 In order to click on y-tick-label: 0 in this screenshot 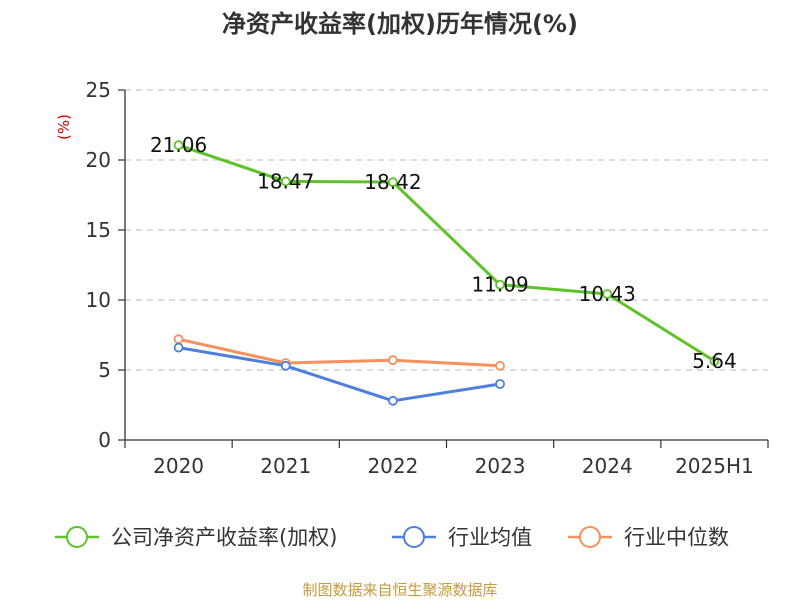, I will do `click(104, 440)`.